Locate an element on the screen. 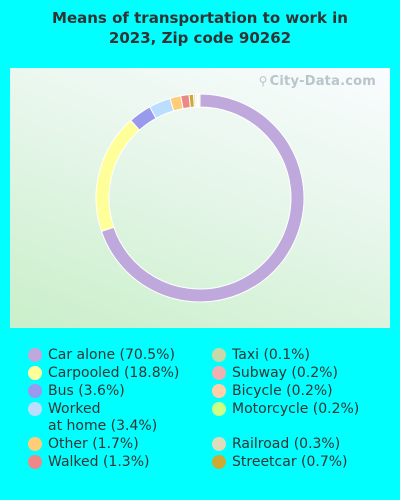 The width and height of the screenshot is (400, 500). legend-label: Worked at home (3.4%) is located at coordinates (103, 417).